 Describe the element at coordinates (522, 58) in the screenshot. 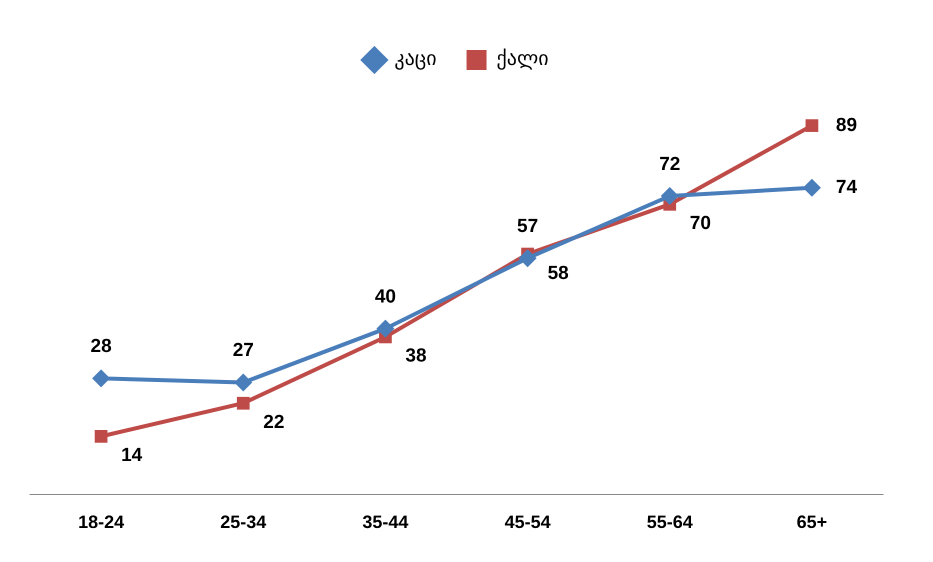

I see `legend-label: ქალი` at that location.